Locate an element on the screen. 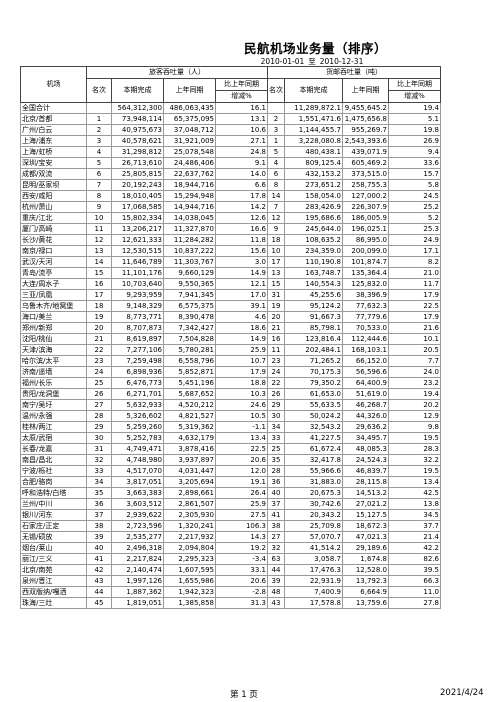  cell-passenger-growth: 12.0 is located at coordinates (241, 471).